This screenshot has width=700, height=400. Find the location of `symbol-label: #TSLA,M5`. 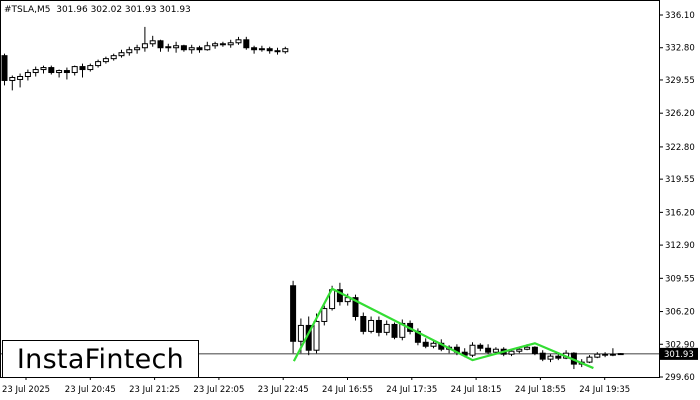

symbol-label: #TSLA,M5 is located at coordinates (27, 10).